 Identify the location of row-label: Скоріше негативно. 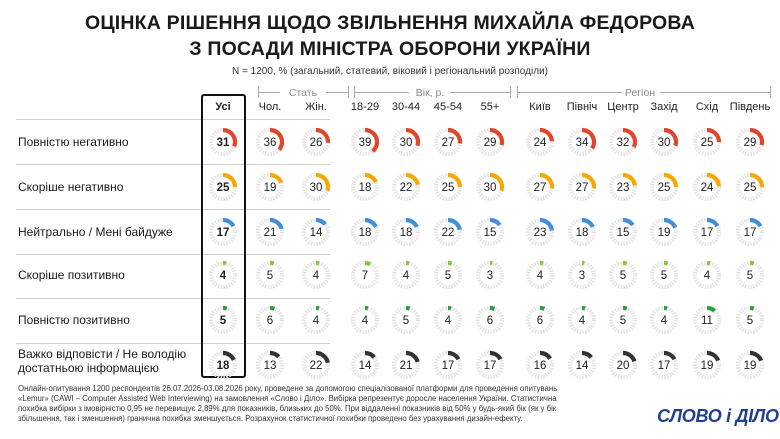
(71, 187).